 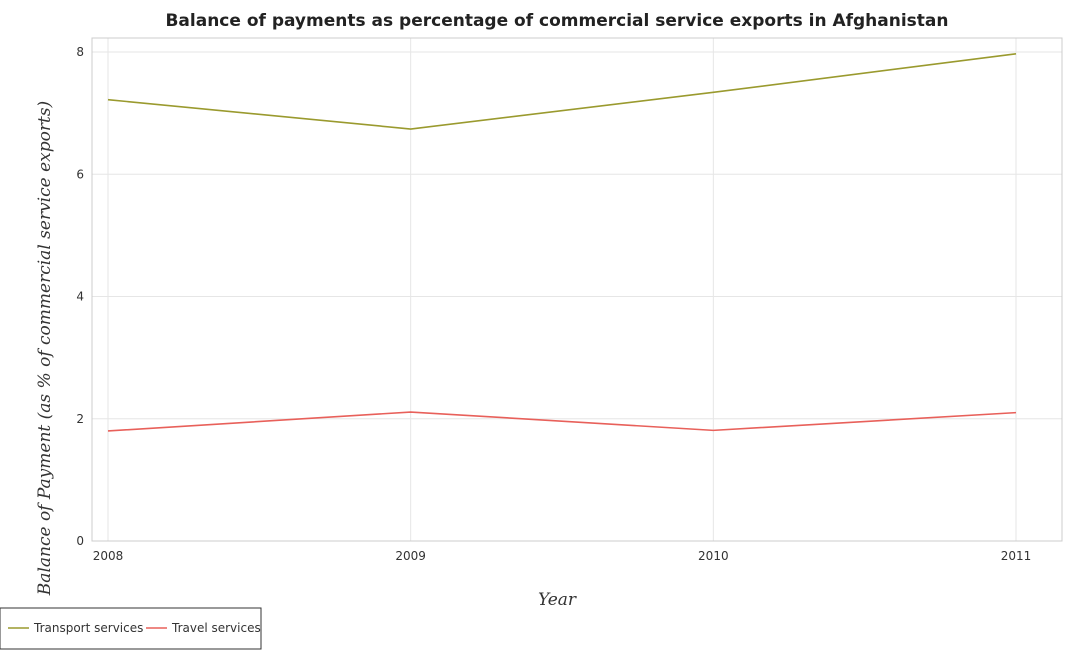 What do you see at coordinates (216, 628) in the screenshot?
I see `legend-label-travel: Travel services` at bounding box center [216, 628].